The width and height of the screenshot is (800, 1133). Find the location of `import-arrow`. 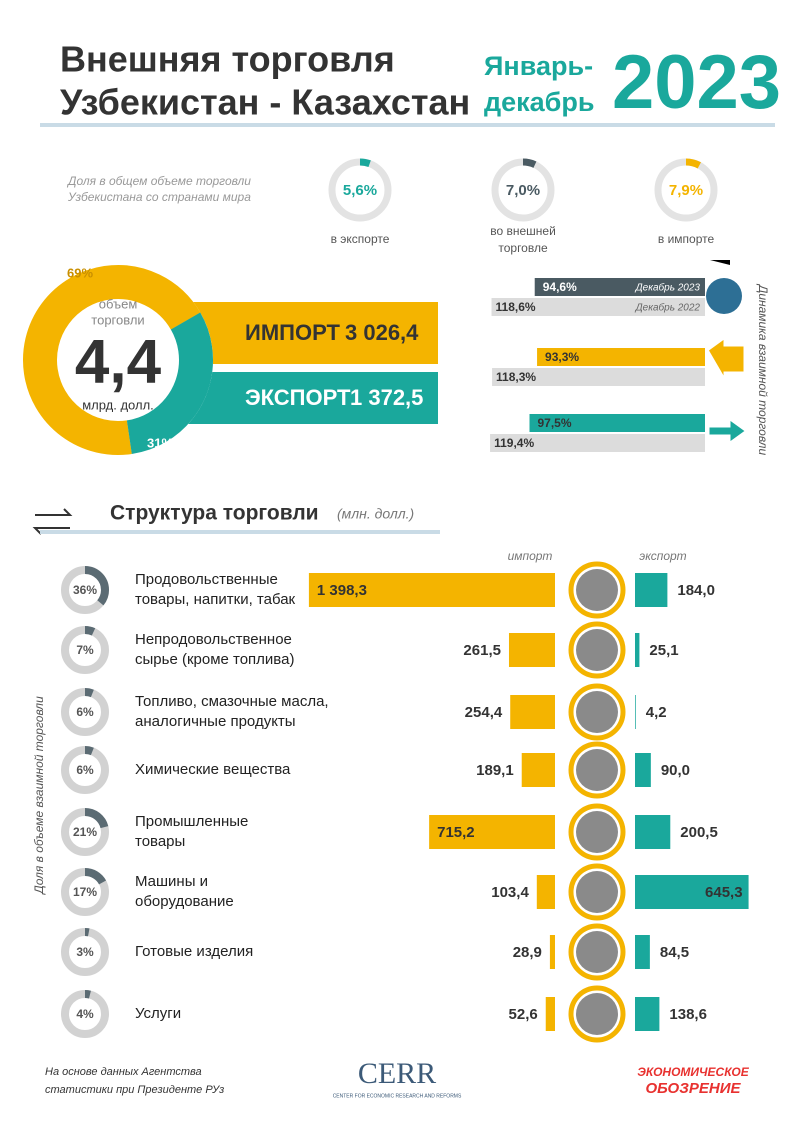

import-arrow is located at coordinates (726, 360).